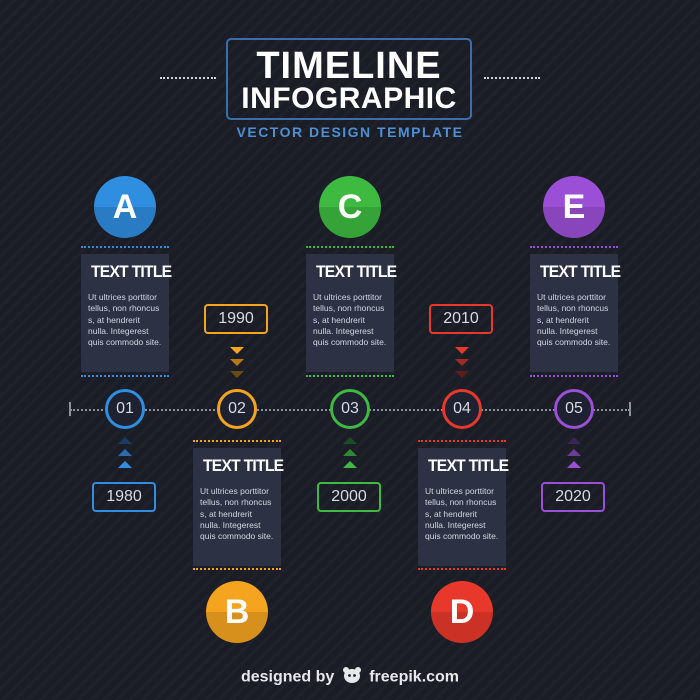 This screenshot has height=700, width=700. What do you see at coordinates (237, 441) in the screenshot?
I see `card-dots-top-b` at bounding box center [237, 441].